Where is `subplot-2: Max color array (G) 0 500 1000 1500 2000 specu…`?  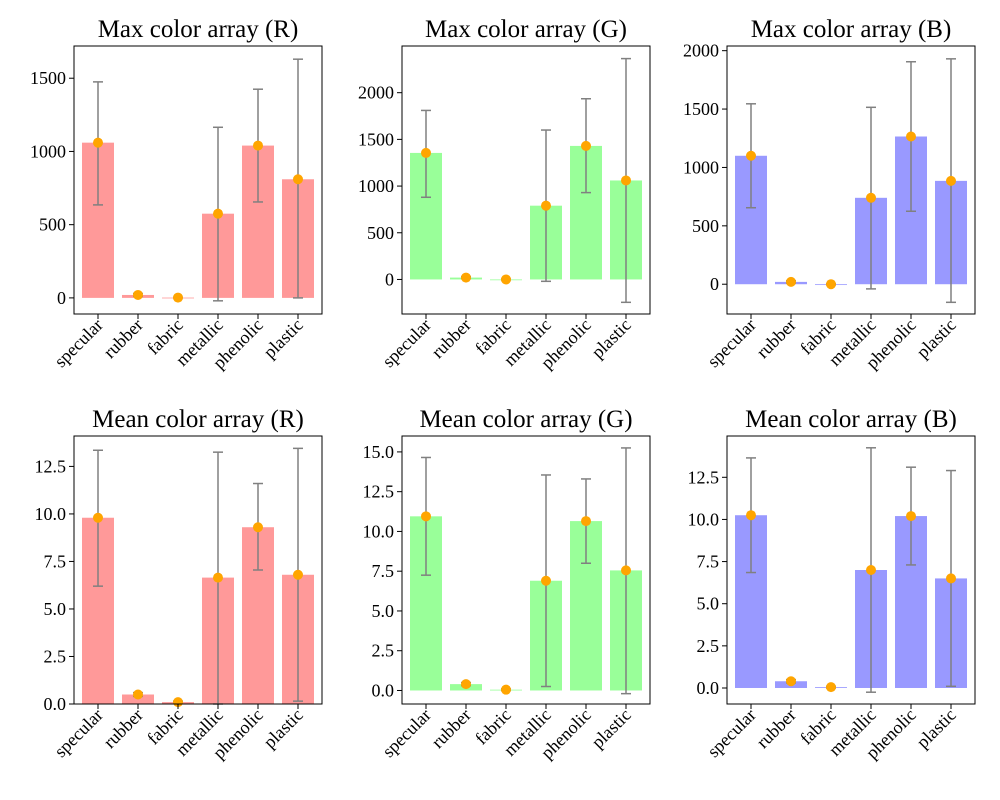 subplot-2: Max color array (G) 0 500 1000 1500 2000 specu… is located at coordinates (504, 194).